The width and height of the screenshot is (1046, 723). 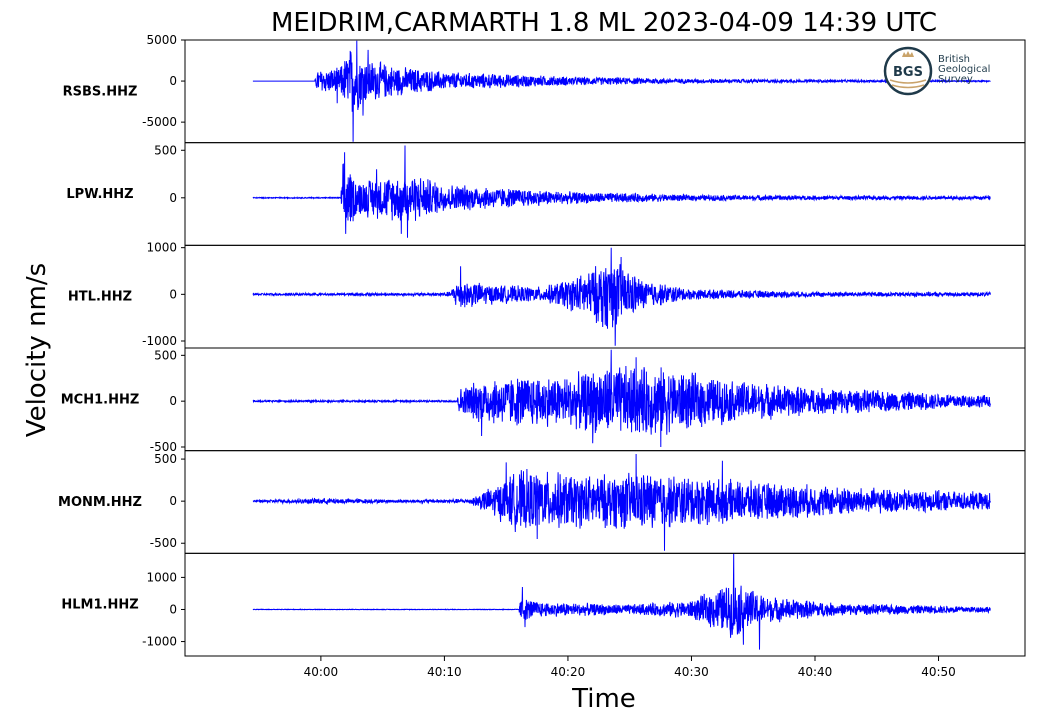 I want to click on logo-text-line: British, so click(x=954, y=59).